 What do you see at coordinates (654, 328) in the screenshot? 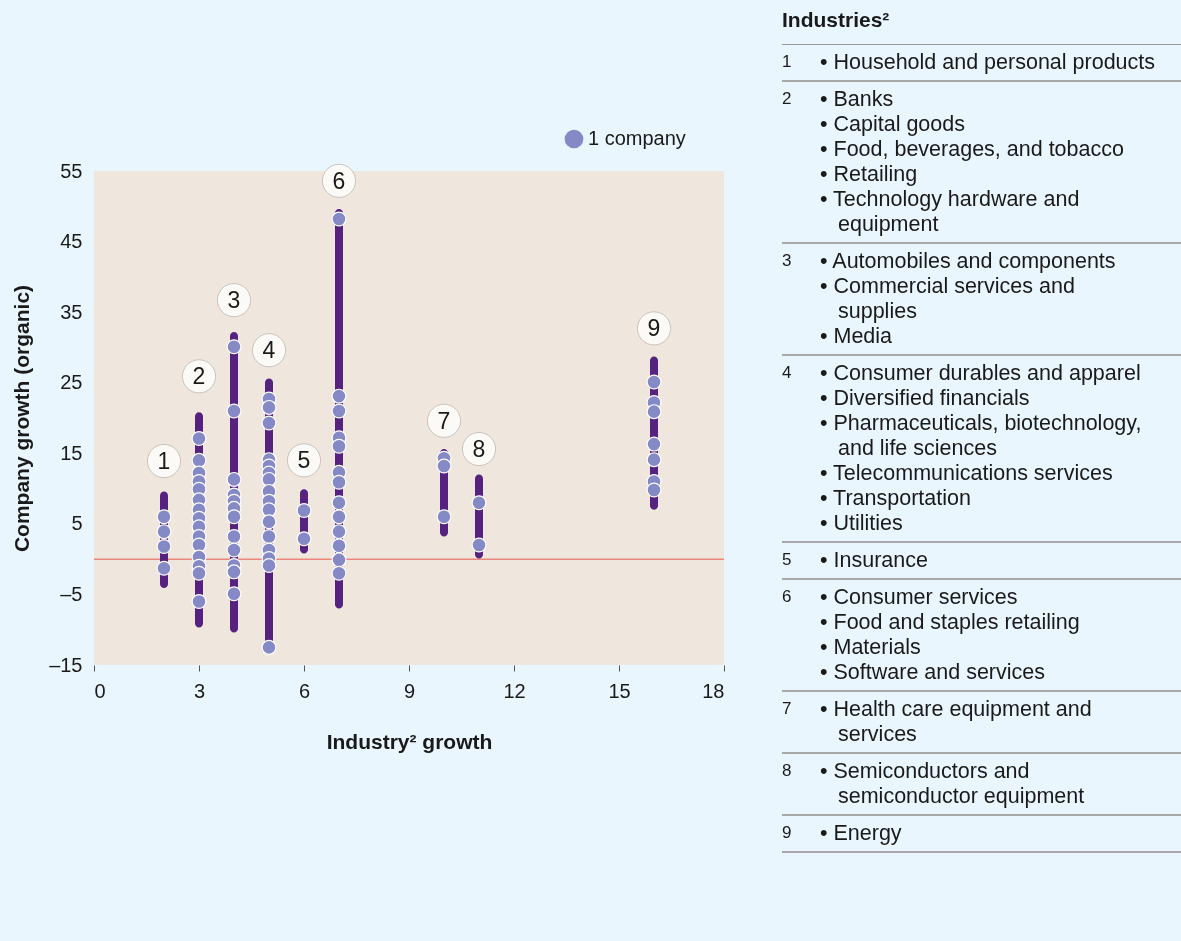
I see `annotation: 9` at bounding box center [654, 328].